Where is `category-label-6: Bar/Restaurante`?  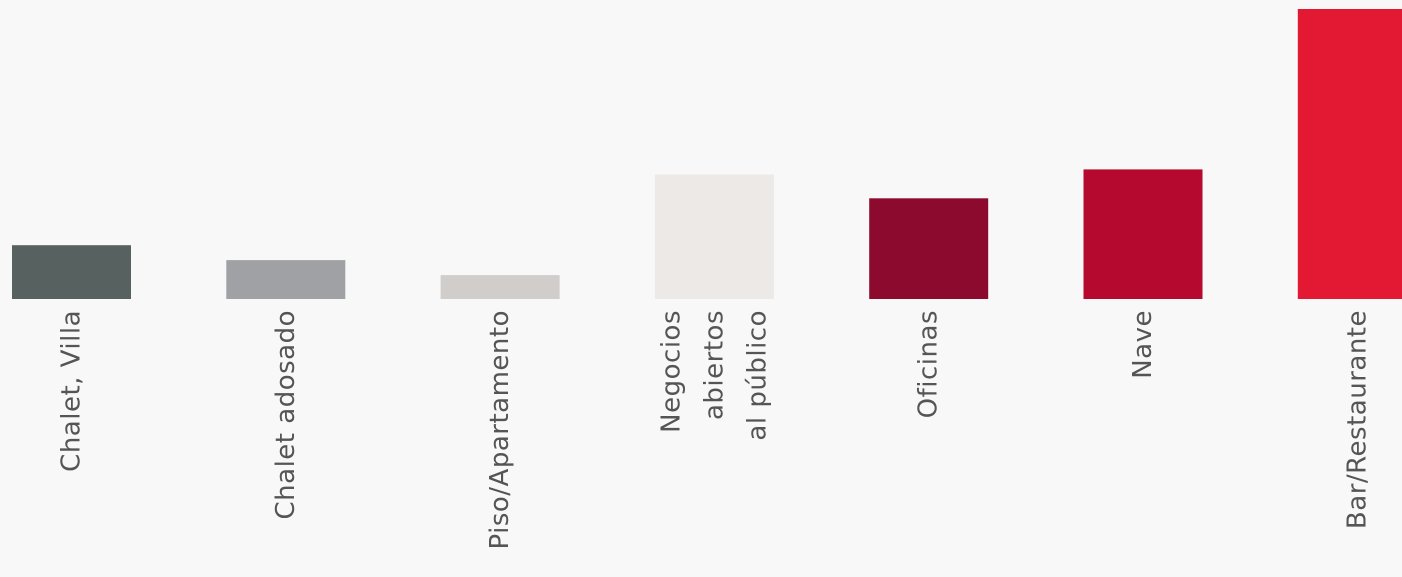 category-label-6: Bar/Restaurante is located at coordinates (1357, 419).